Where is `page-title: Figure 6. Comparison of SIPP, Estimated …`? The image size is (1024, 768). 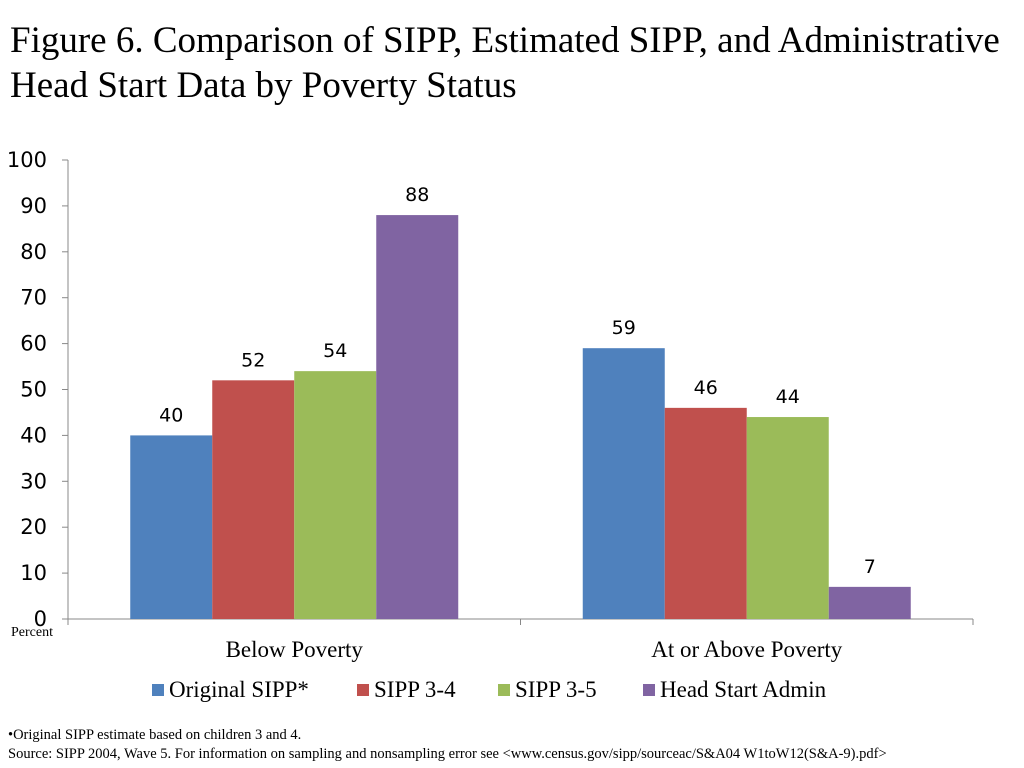
page-title: Figure 6. Comparison of SIPP, Estimated … is located at coordinates (505, 63).